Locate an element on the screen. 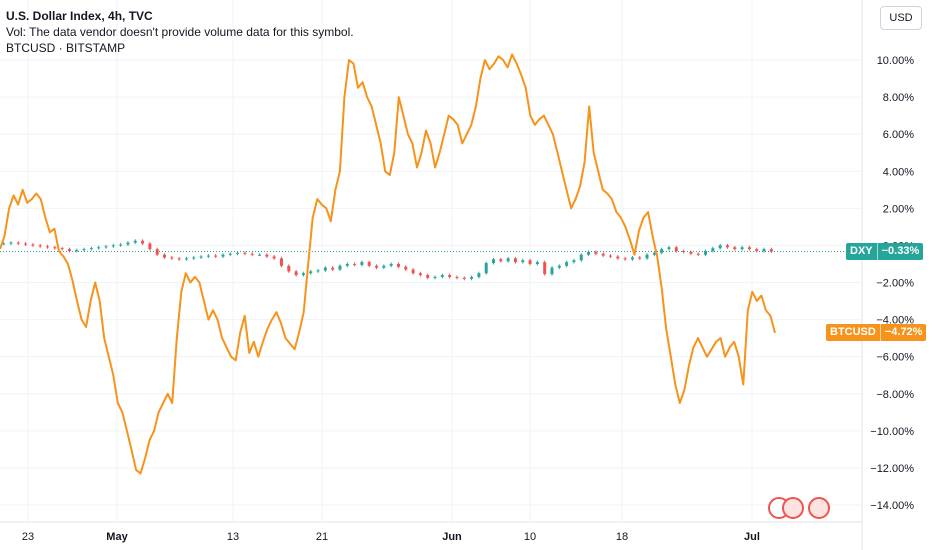 The image size is (932, 550). x-tick-label: Jul is located at coordinates (752, 537).